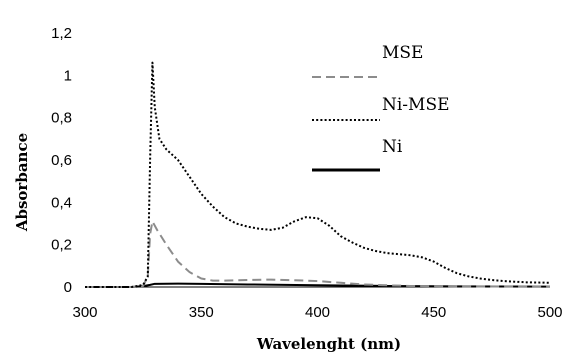 The image size is (569, 356). What do you see at coordinates (549, 312) in the screenshot?
I see `x-tick-label: 500` at bounding box center [549, 312].